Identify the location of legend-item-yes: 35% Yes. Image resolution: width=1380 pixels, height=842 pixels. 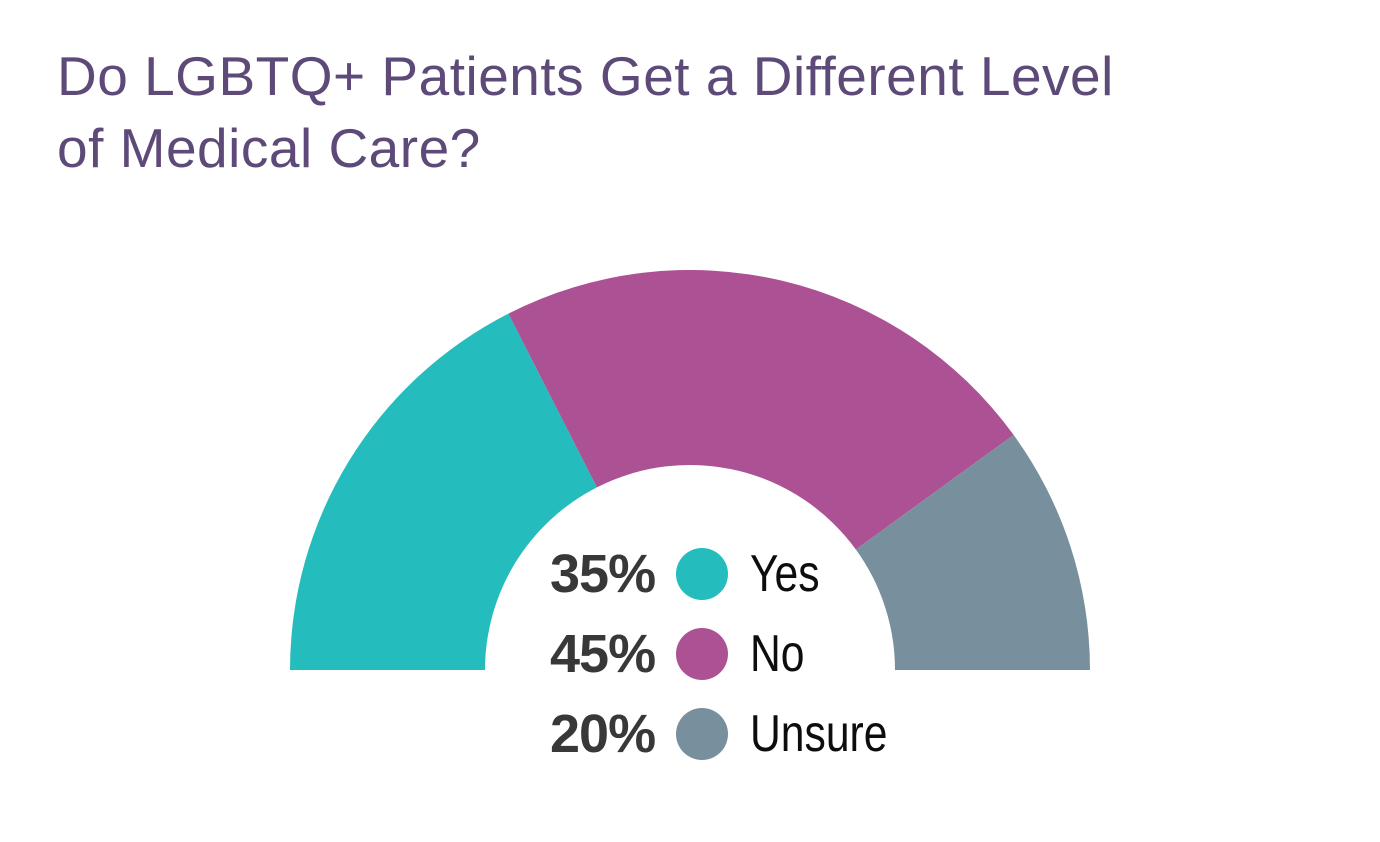
(734, 574).